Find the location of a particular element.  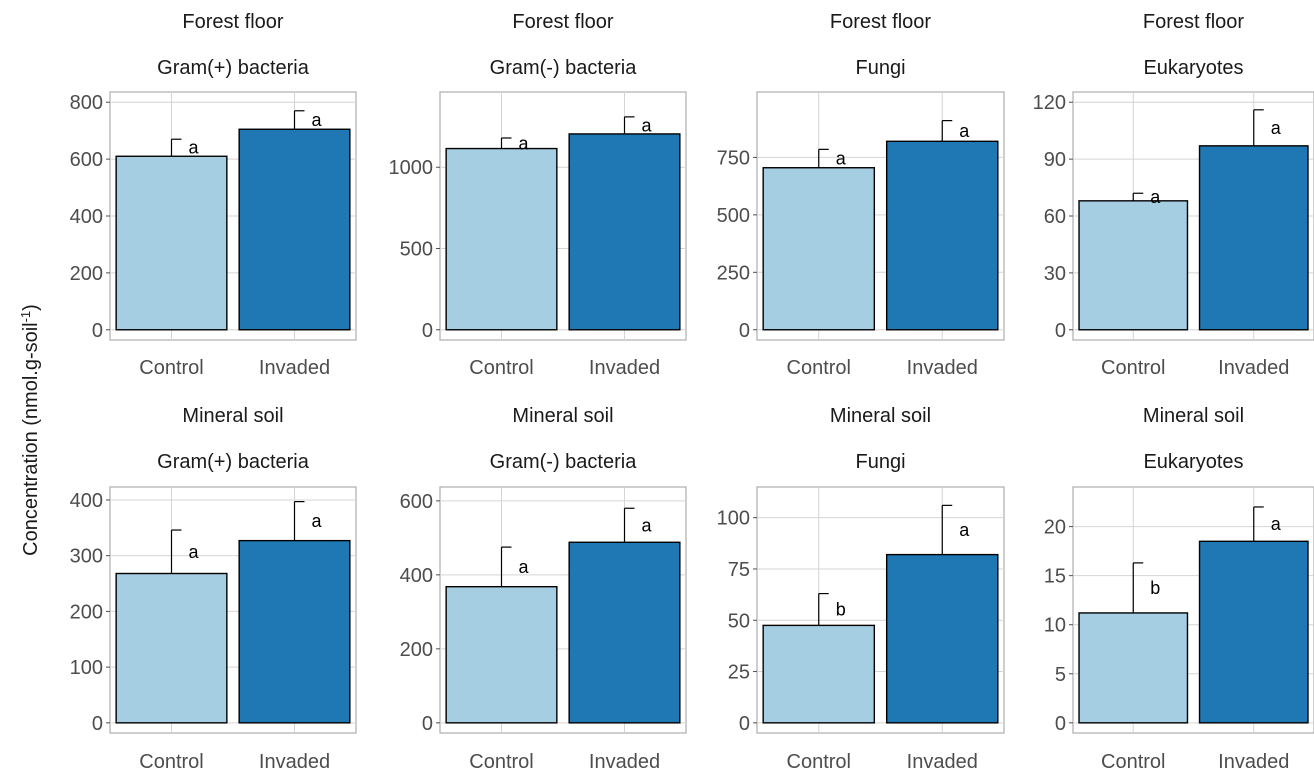

y-tick-label: 750 is located at coordinates (733, 158).